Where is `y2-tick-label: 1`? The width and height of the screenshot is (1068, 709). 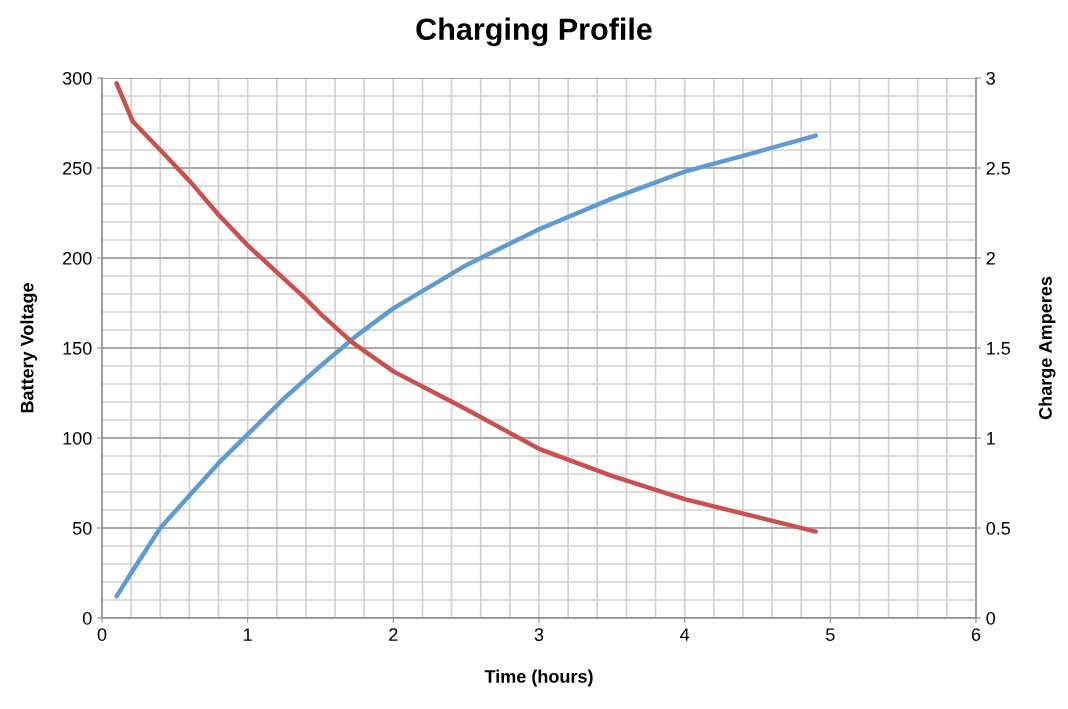 y2-tick-label: 1 is located at coordinates (991, 438).